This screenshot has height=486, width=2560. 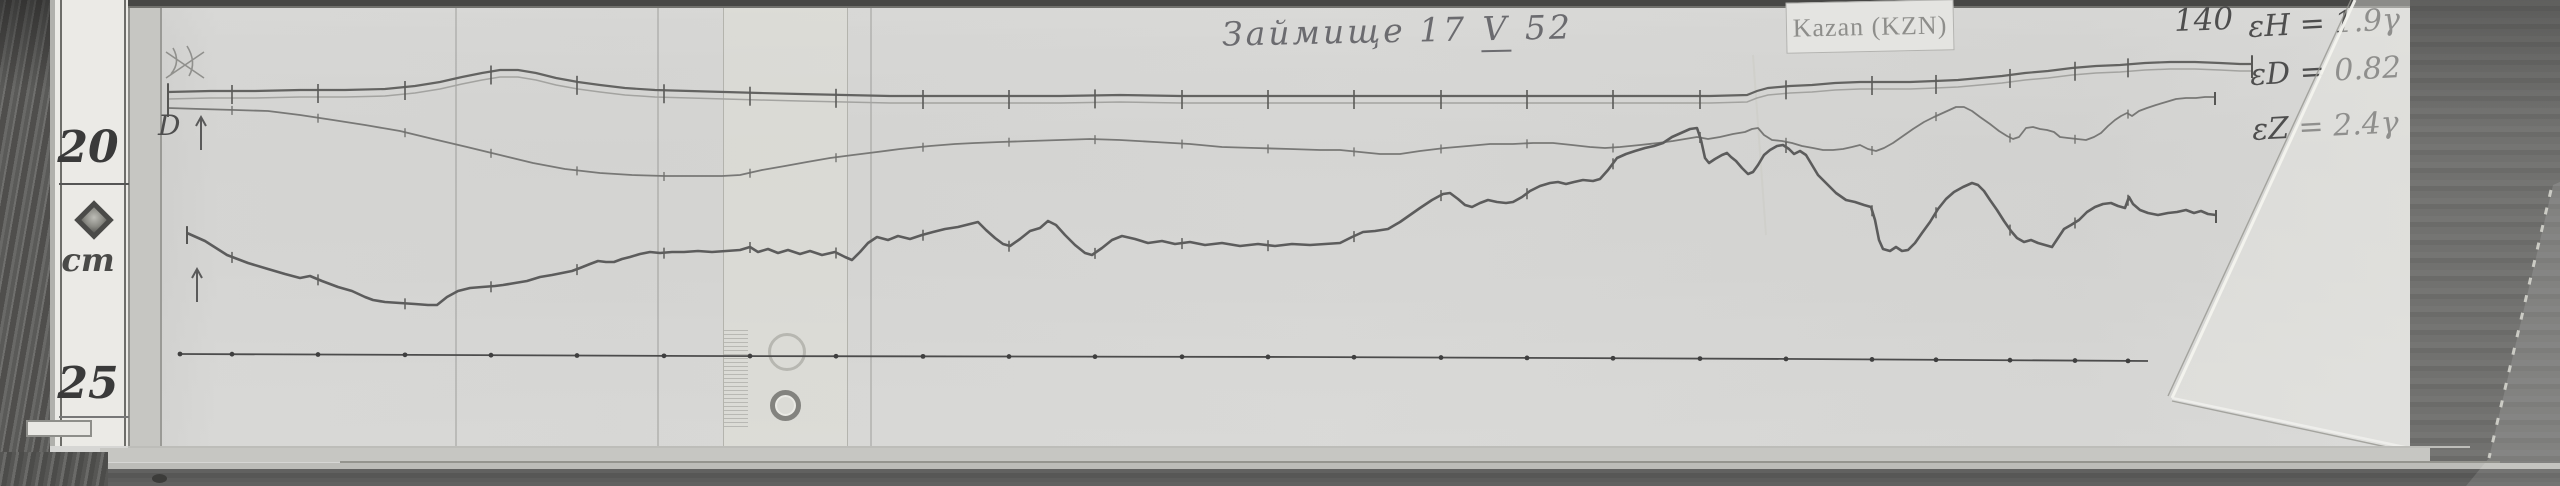 I want to click on title-month-numeral: V, so click(x=1496, y=30).